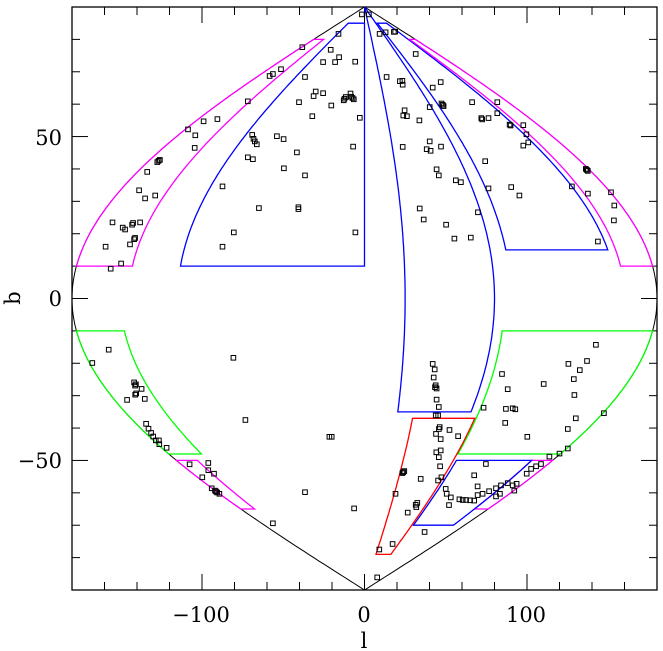 The image size is (663, 651). What do you see at coordinates (526, 615) in the screenshot?
I see `x-tick-label: 100` at bounding box center [526, 615].